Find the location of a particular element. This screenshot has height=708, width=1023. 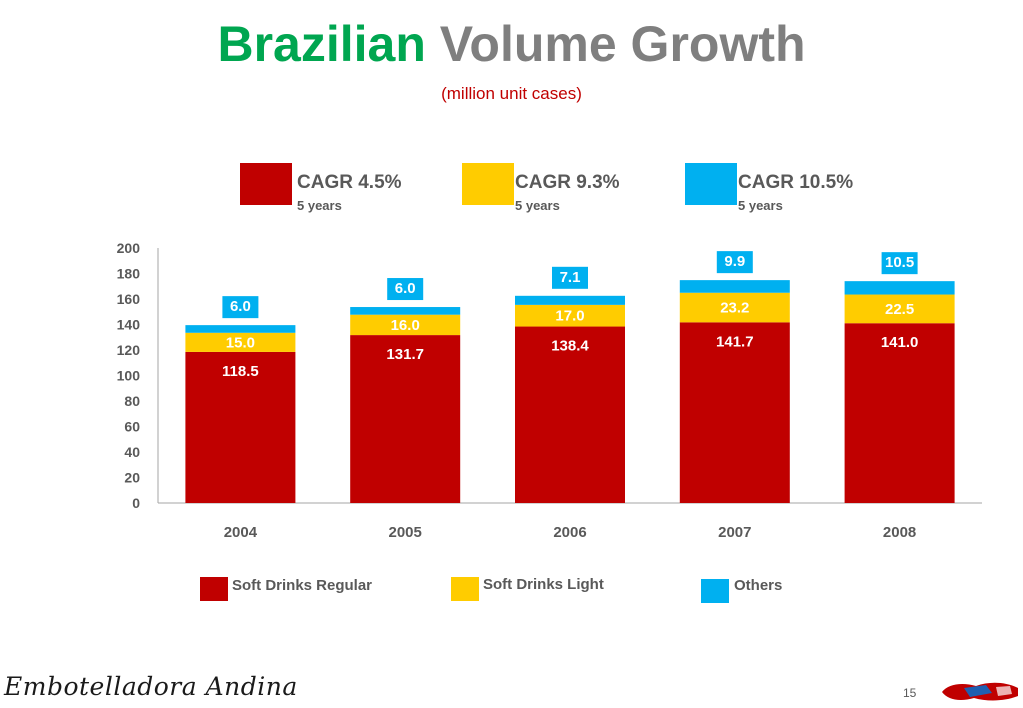

y-tick-label: 20 is located at coordinates (132, 478).